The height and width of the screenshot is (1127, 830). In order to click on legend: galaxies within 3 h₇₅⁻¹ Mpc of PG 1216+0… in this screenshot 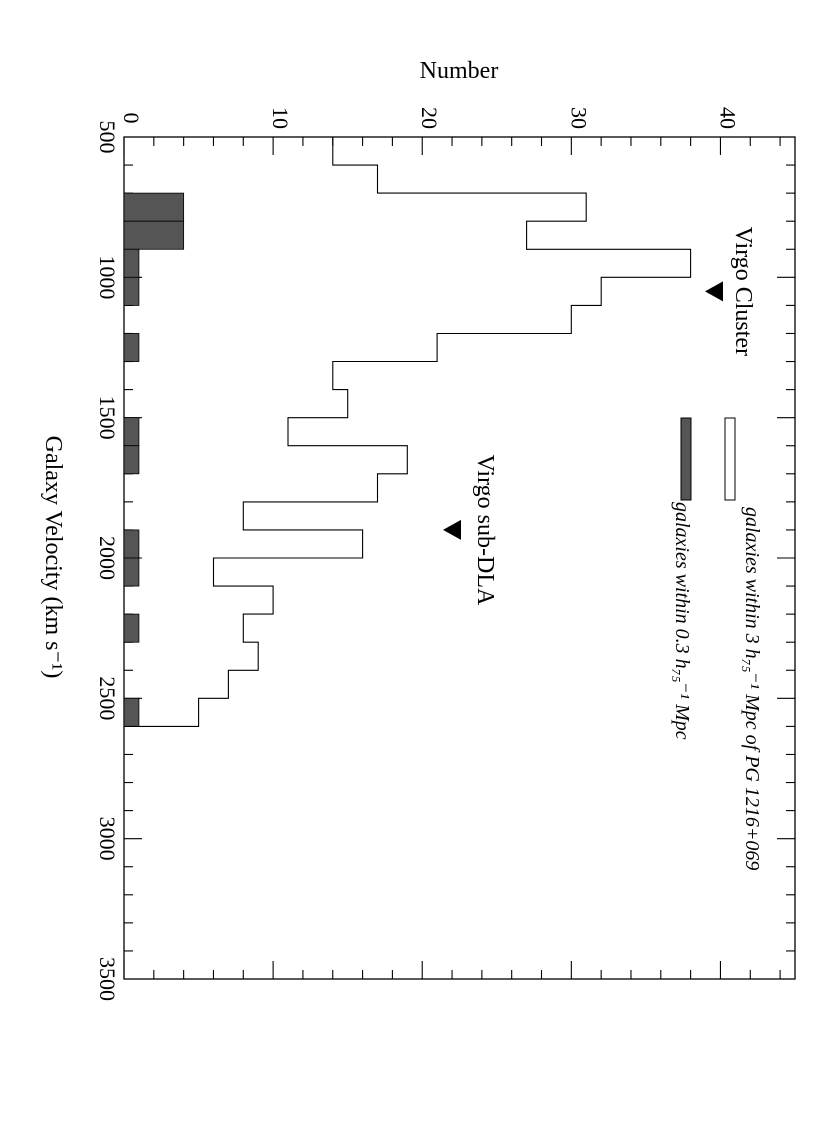, I will do `click(717, 643)`.